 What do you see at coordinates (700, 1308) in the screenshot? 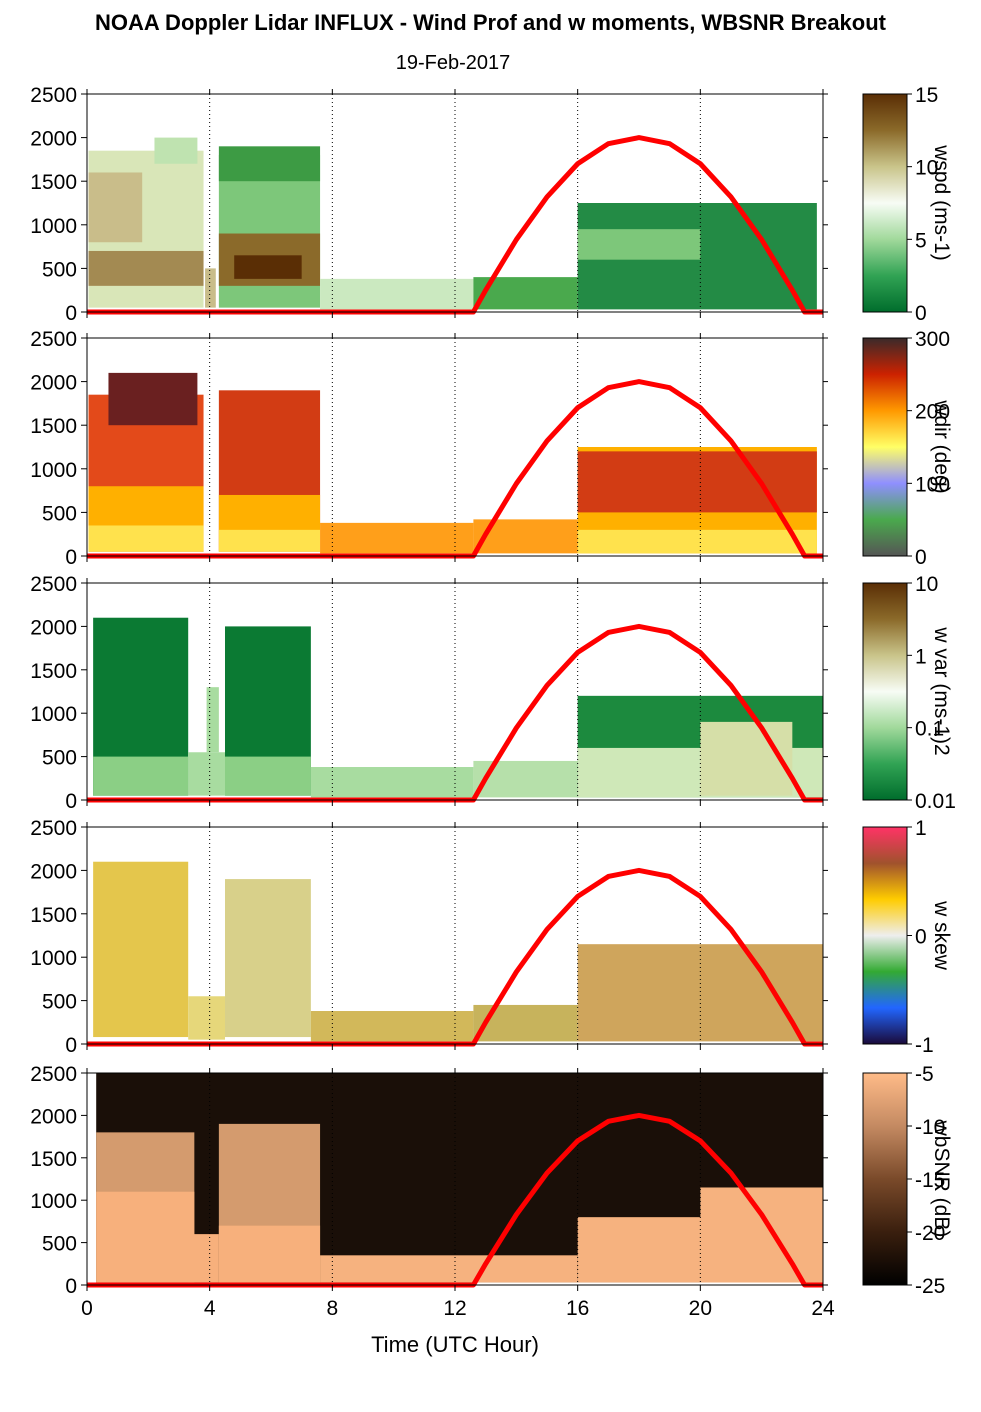
I see `x-tick-label: 20` at bounding box center [700, 1308].